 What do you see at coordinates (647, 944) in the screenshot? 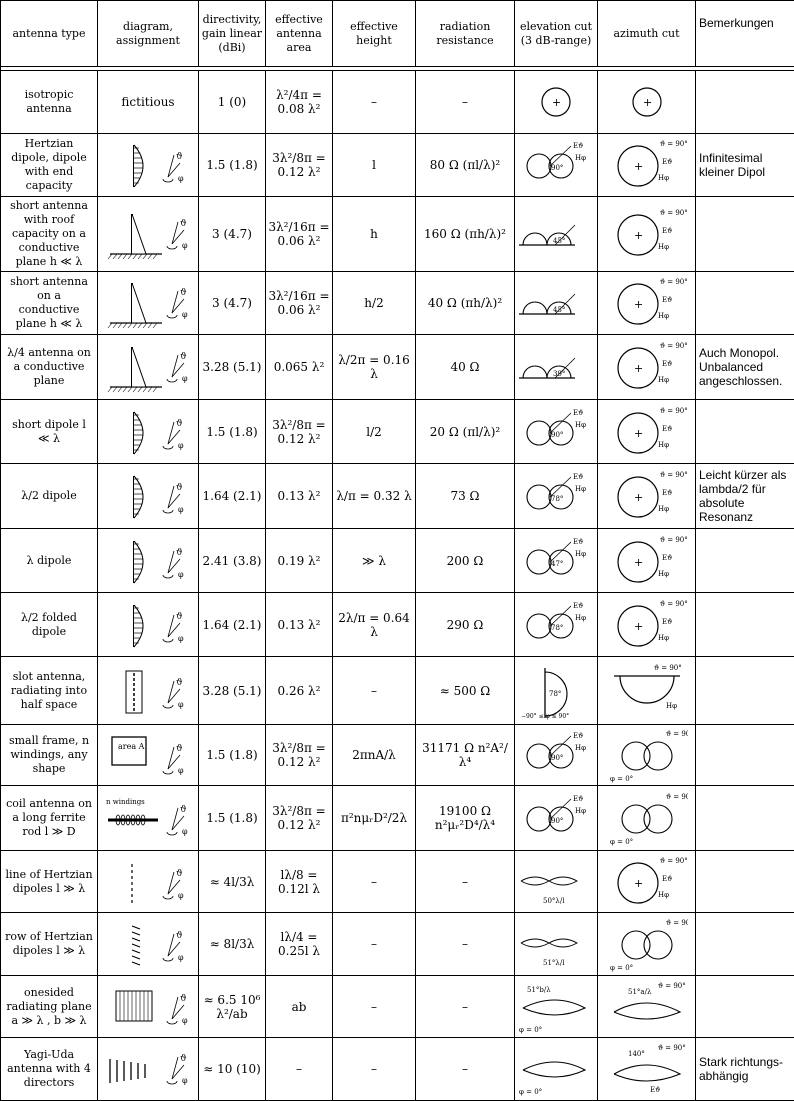
I see `azimuth-pattern: ϑ = 90° φ = 0°` at bounding box center [647, 944].